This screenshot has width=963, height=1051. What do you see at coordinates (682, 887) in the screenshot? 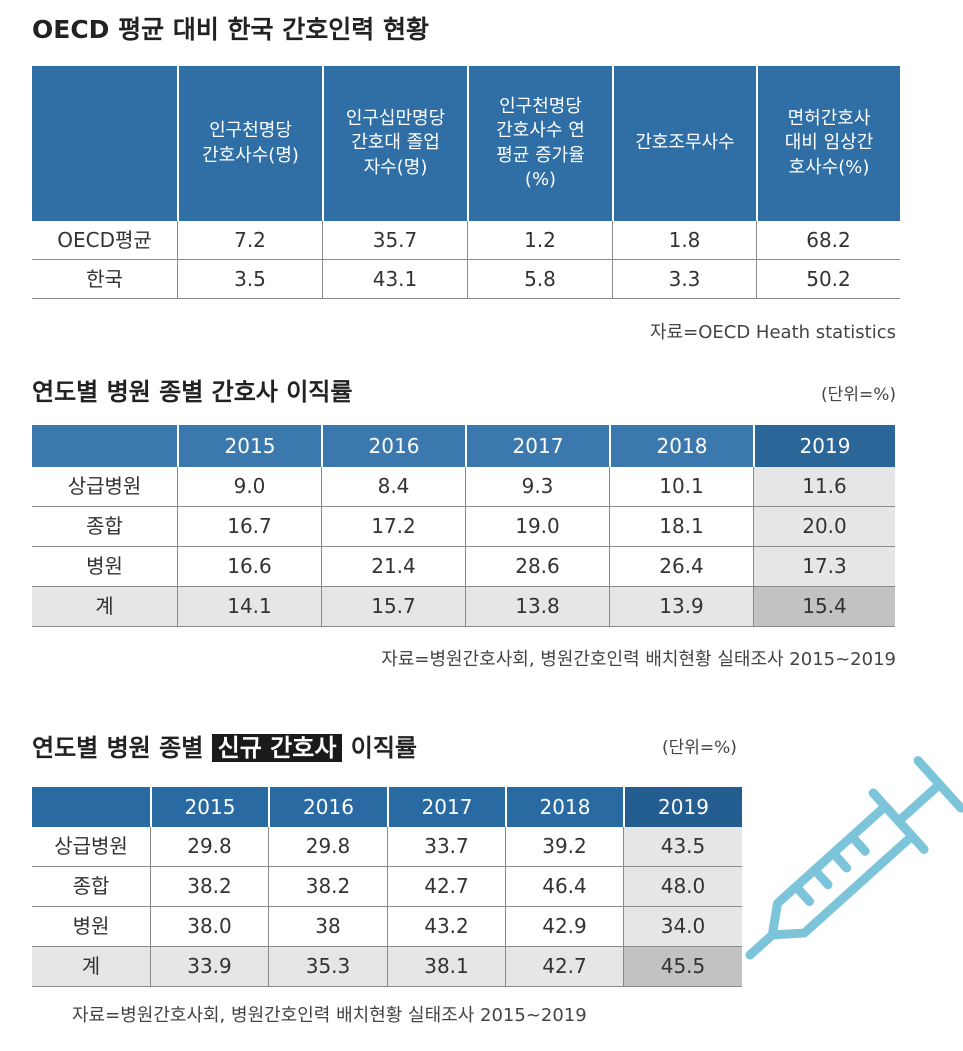
I see `table-cell: 48.0` at bounding box center [682, 887].